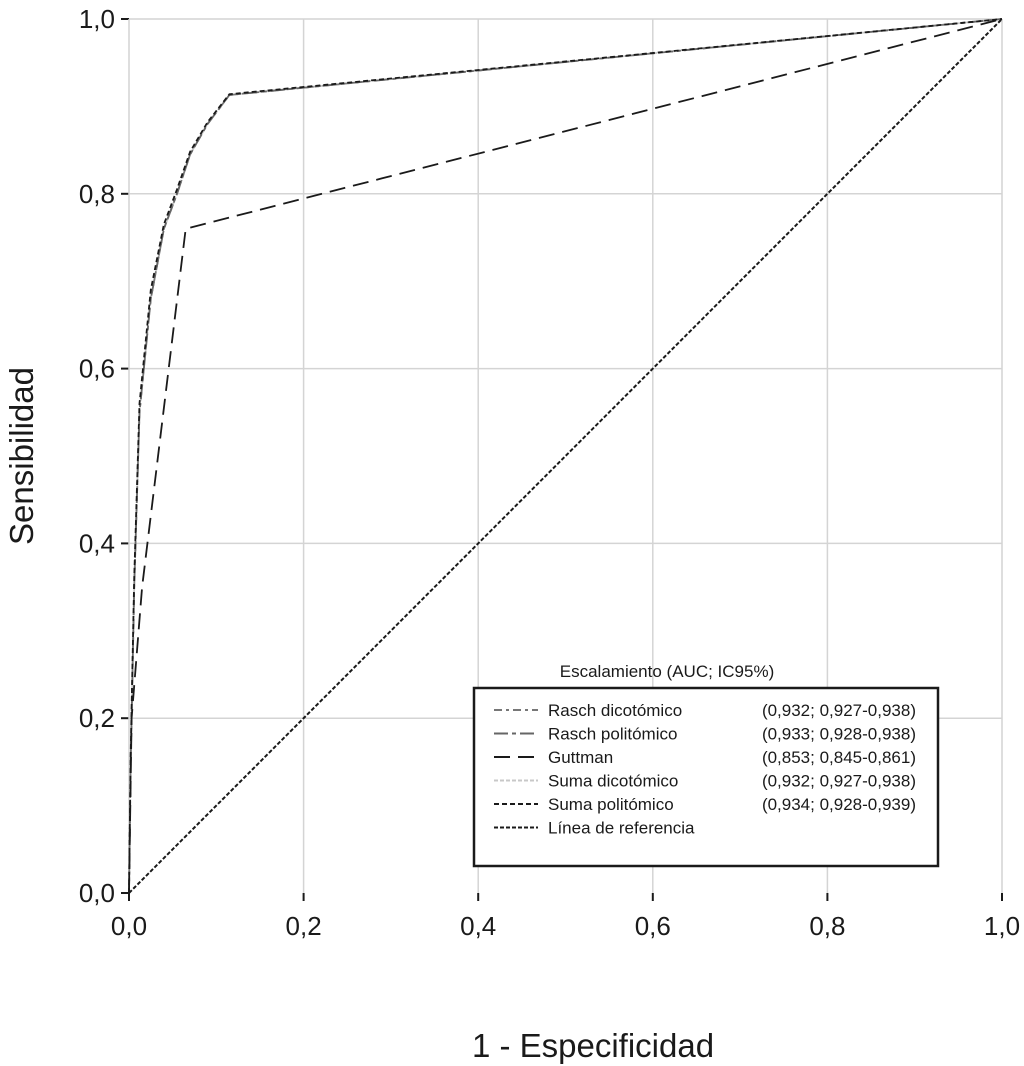  Describe the element at coordinates (97, 543) in the screenshot. I see `y-tick-label: 0,4` at that location.